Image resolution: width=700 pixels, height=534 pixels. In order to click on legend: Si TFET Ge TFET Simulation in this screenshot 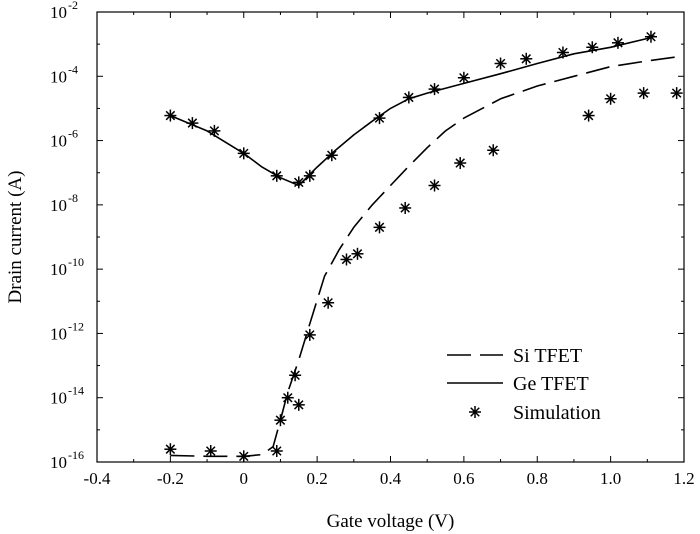, I will do `click(524, 384)`.